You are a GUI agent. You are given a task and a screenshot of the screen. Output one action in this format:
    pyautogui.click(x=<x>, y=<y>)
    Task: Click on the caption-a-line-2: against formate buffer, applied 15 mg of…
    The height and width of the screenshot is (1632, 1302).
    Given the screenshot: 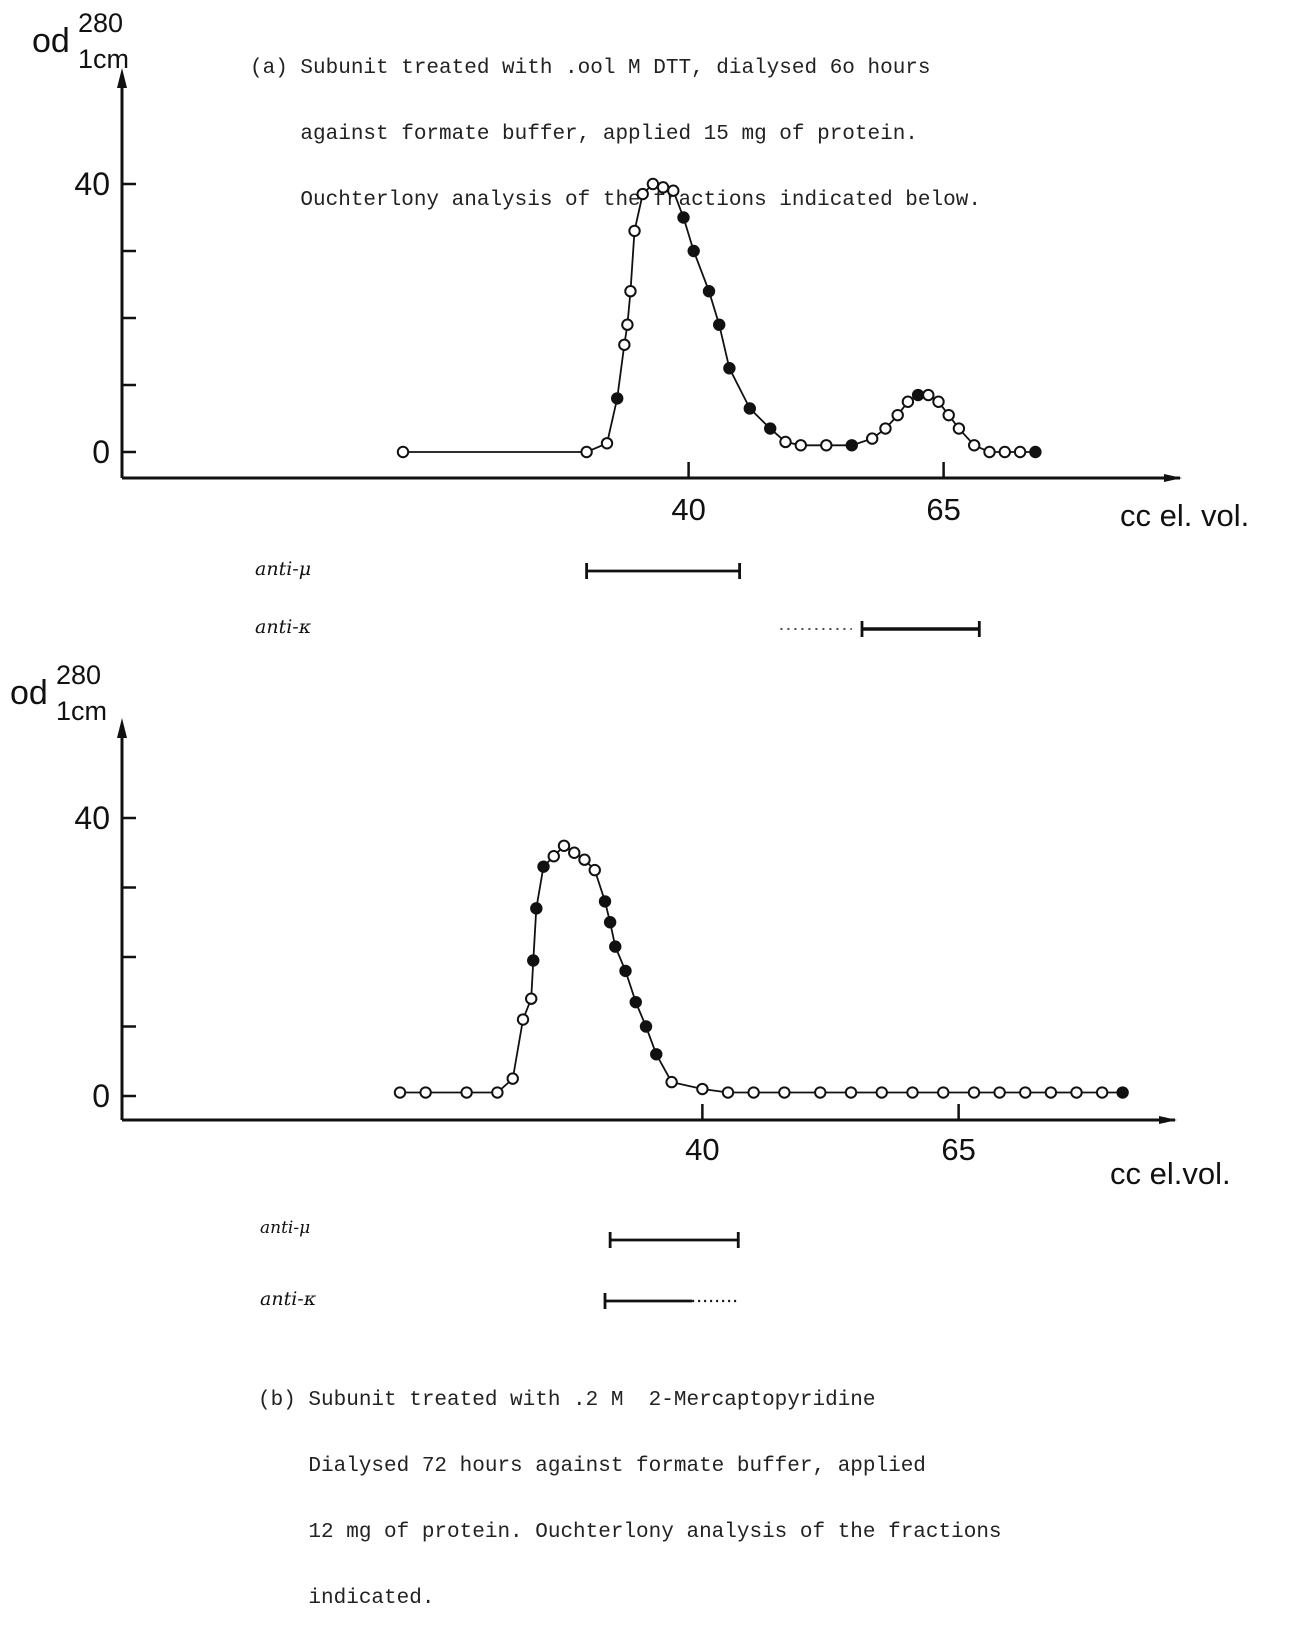 What is the action you would take?
    pyautogui.click(x=584, y=134)
    